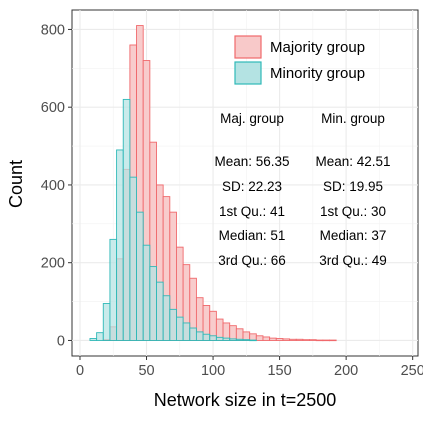  I want to click on stats-sd-minority: SD: 19.95, so click(353, 186).